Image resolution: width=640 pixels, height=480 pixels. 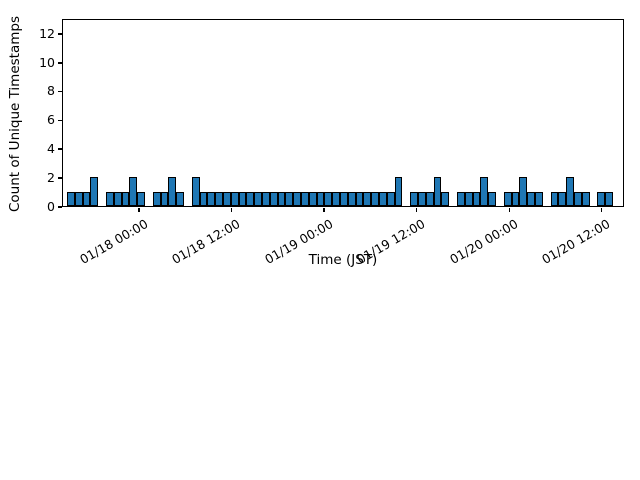 I want to click on y-tick-label: 0, so click(x=51, y=206).